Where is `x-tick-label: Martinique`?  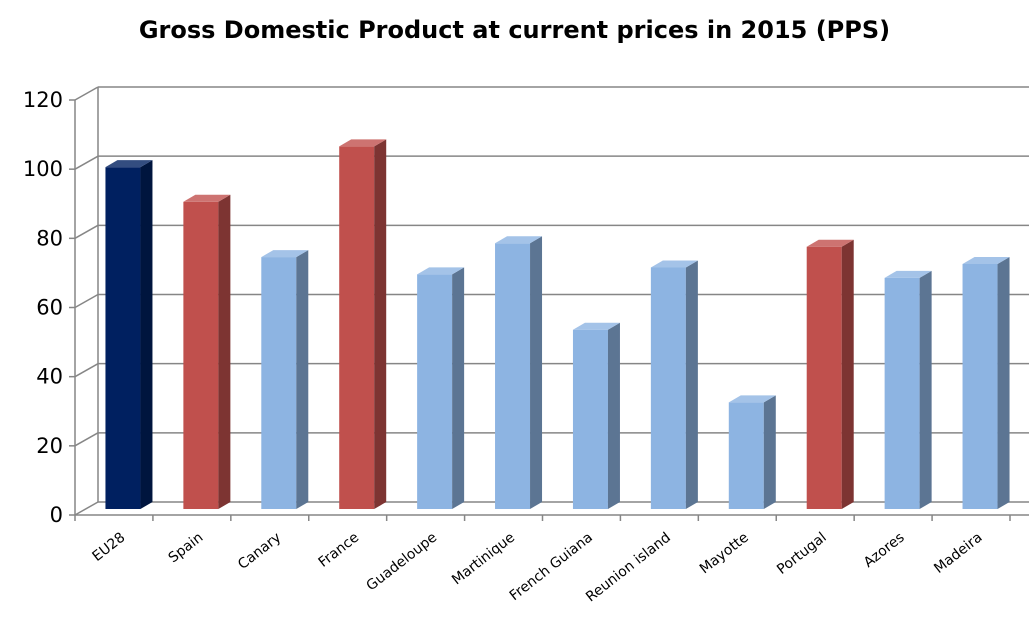 x-tick-label: Martinique is located at coordinates (483, 559).